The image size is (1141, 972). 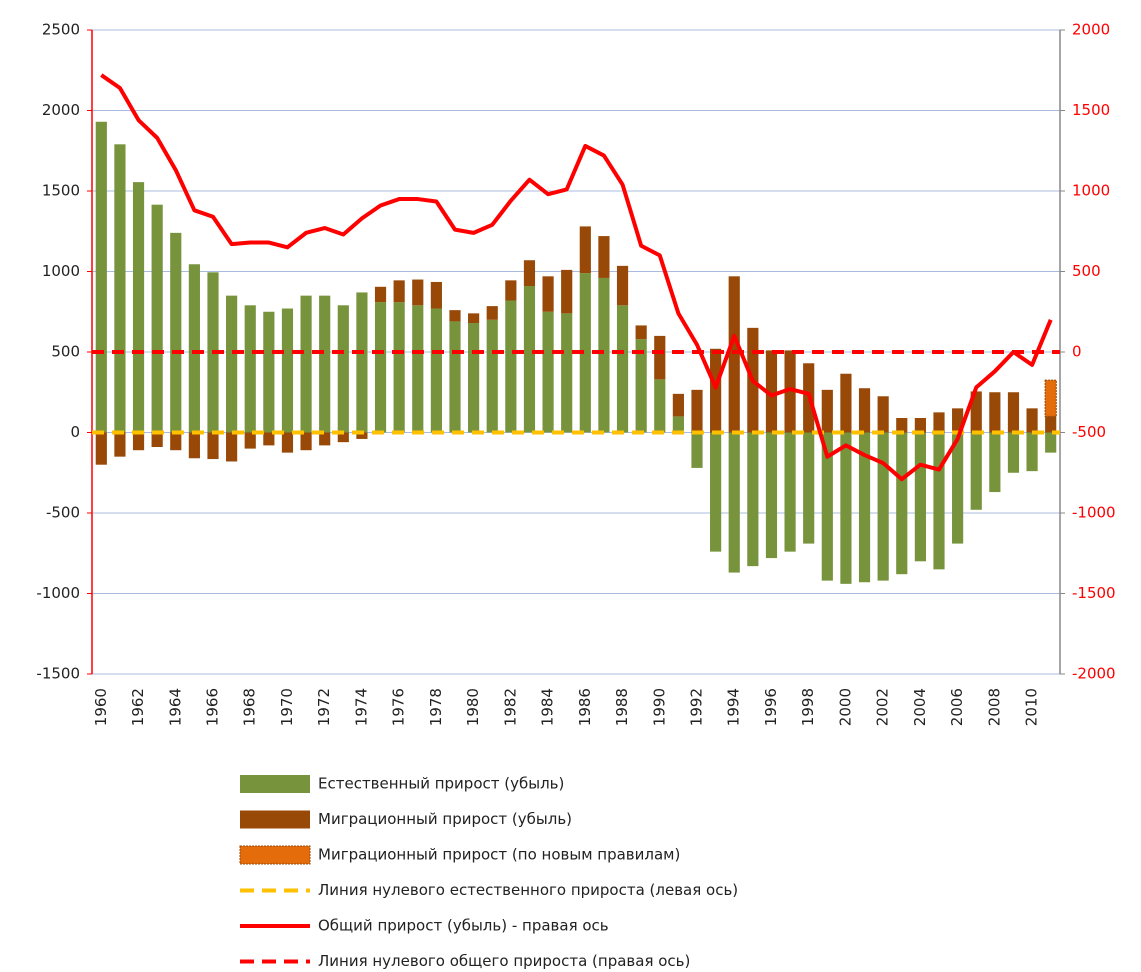 I want to click on x-tick-label: 2000, so click(x=845, y=707).